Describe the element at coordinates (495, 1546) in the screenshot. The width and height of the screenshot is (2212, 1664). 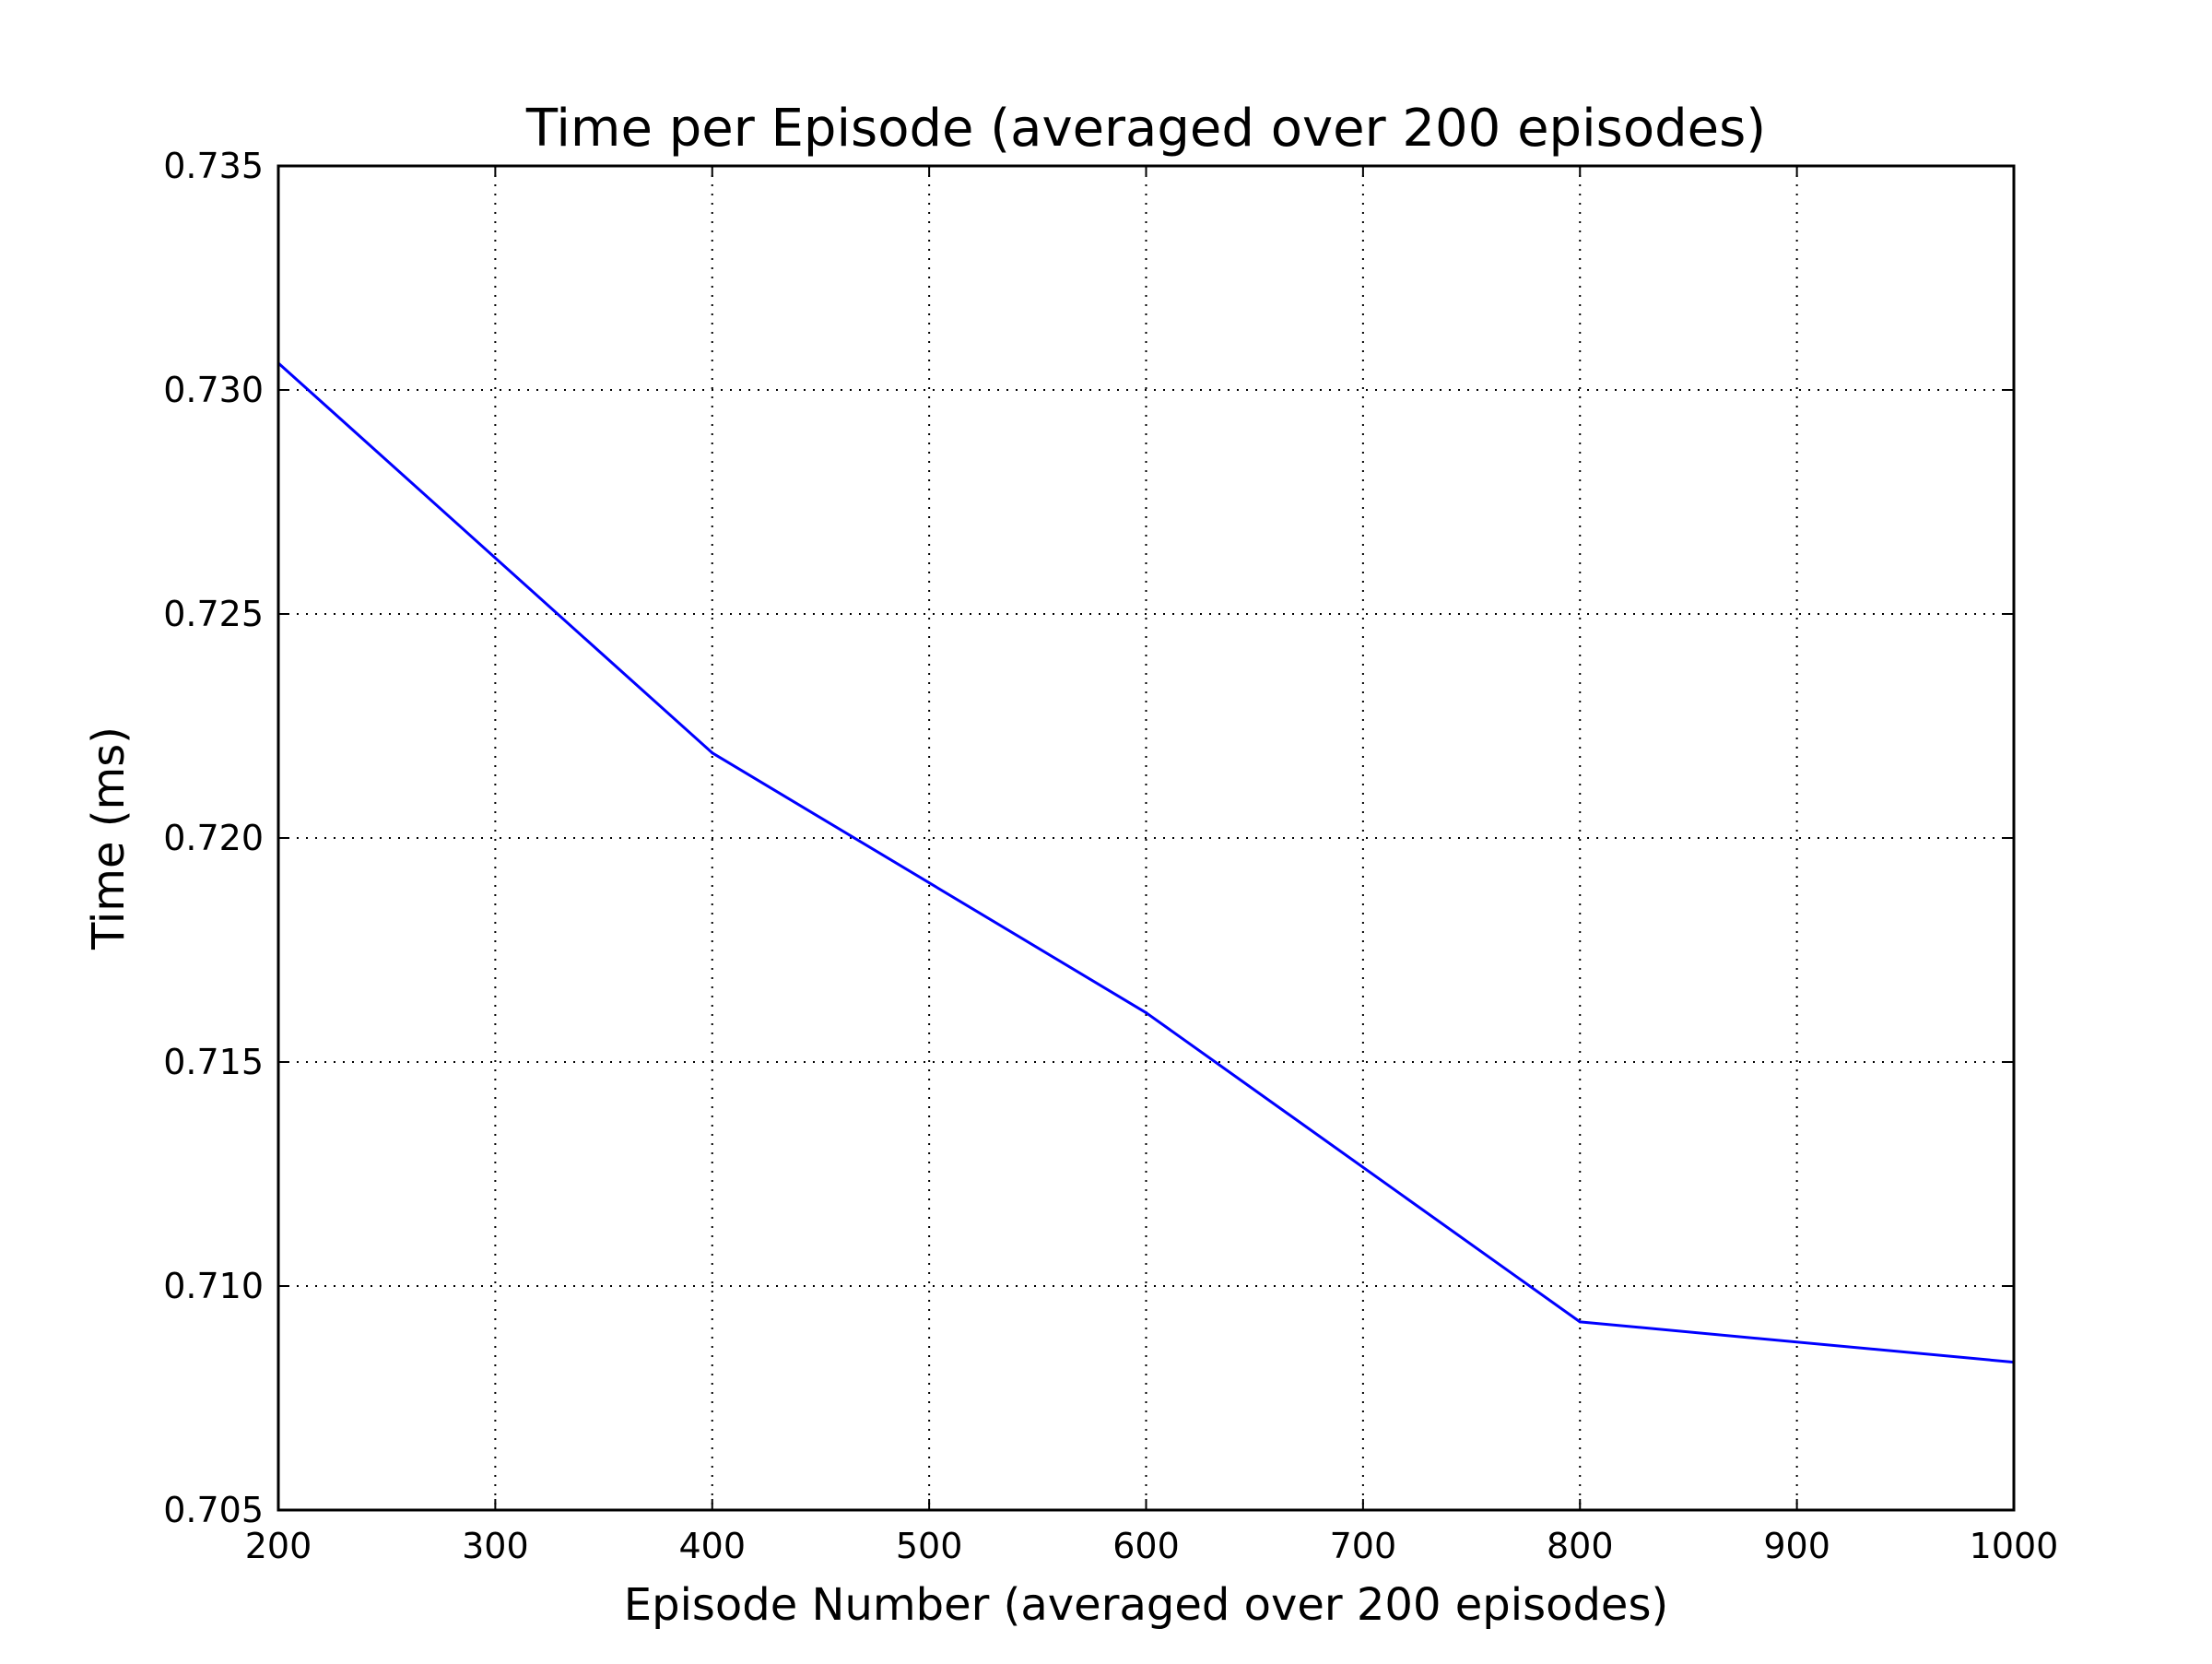
I see `x-tick-label: 300` at that location.